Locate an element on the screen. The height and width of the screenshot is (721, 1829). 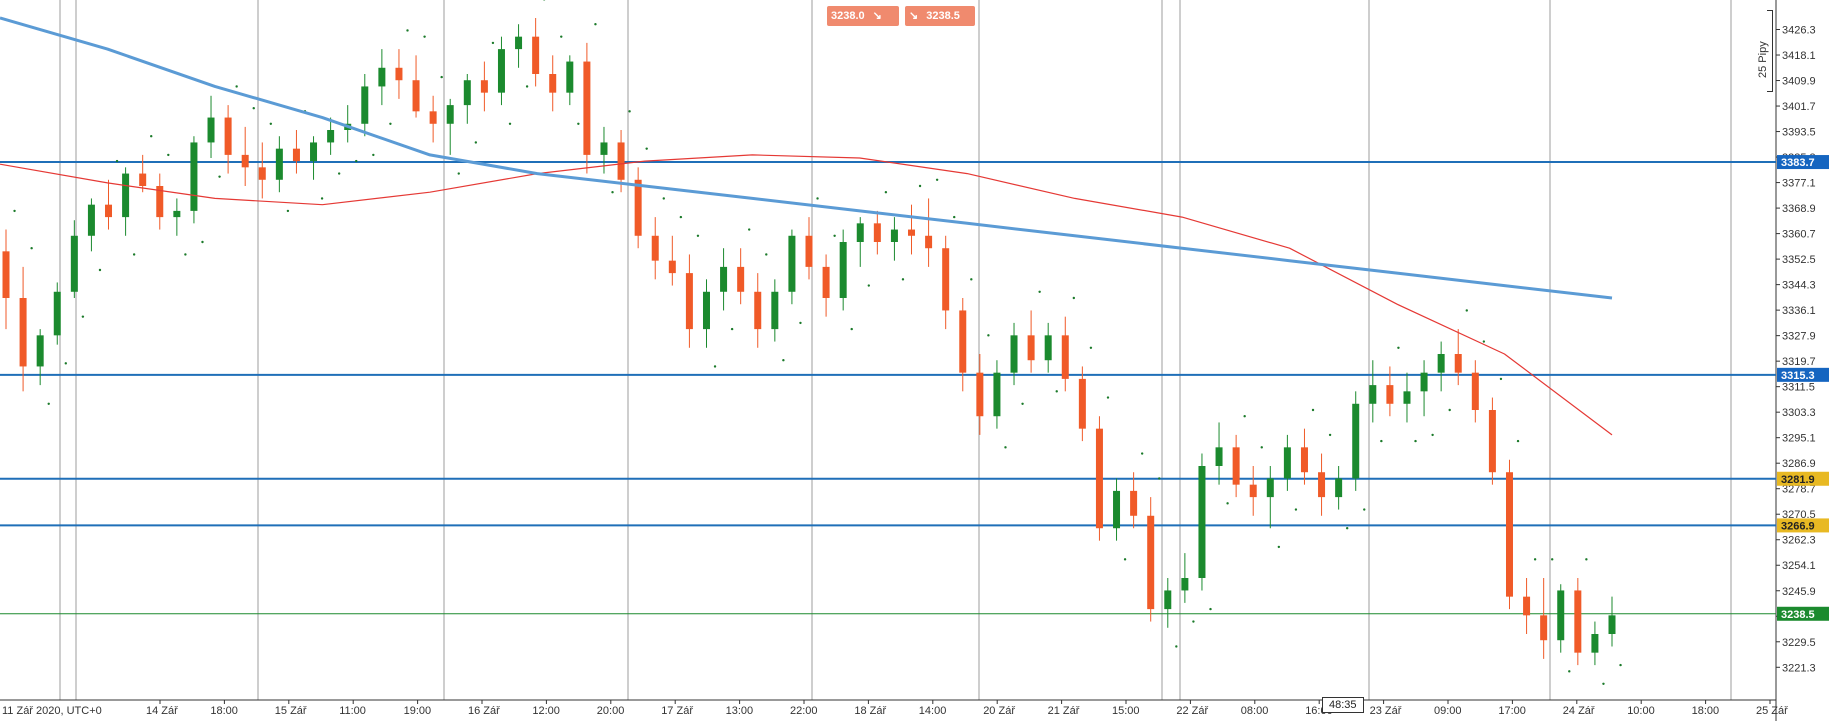
buy-price-badge: ↘ 3238.5 is located at coordinates (940, 16).